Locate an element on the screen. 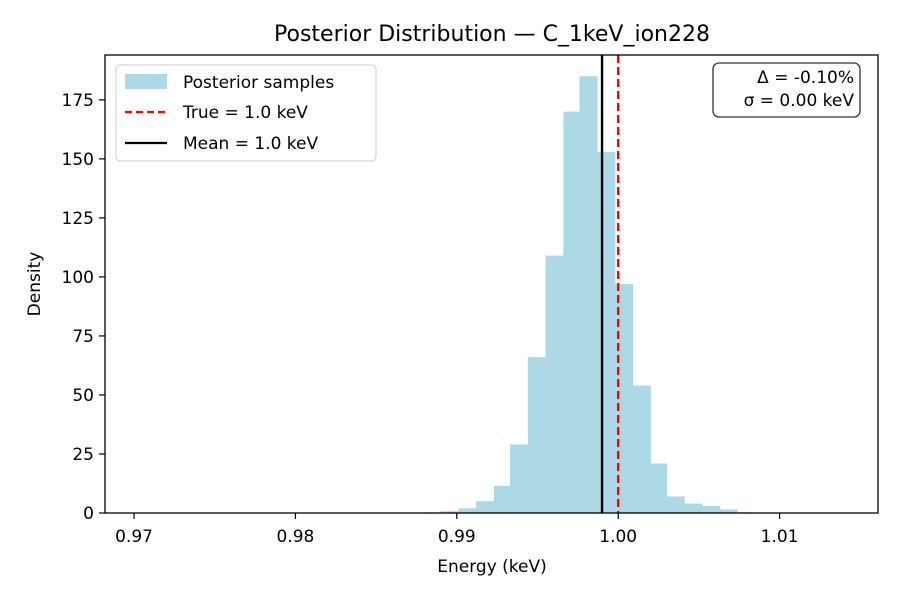 The width and height of the screenshot is (900, 600). x-axis-ticks: 0.97 0.98 0.99 1.00 1.01 is located at coordinates (456, 530).